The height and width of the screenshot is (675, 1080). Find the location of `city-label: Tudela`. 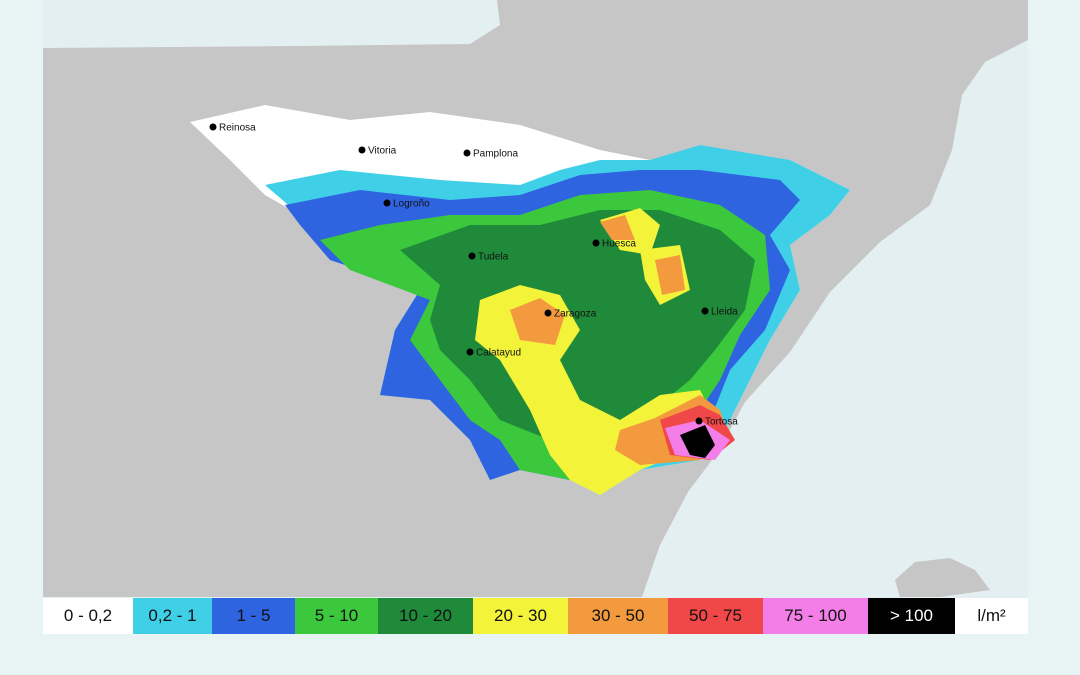

city-label: Tudela is located at coordinates (493, 257).